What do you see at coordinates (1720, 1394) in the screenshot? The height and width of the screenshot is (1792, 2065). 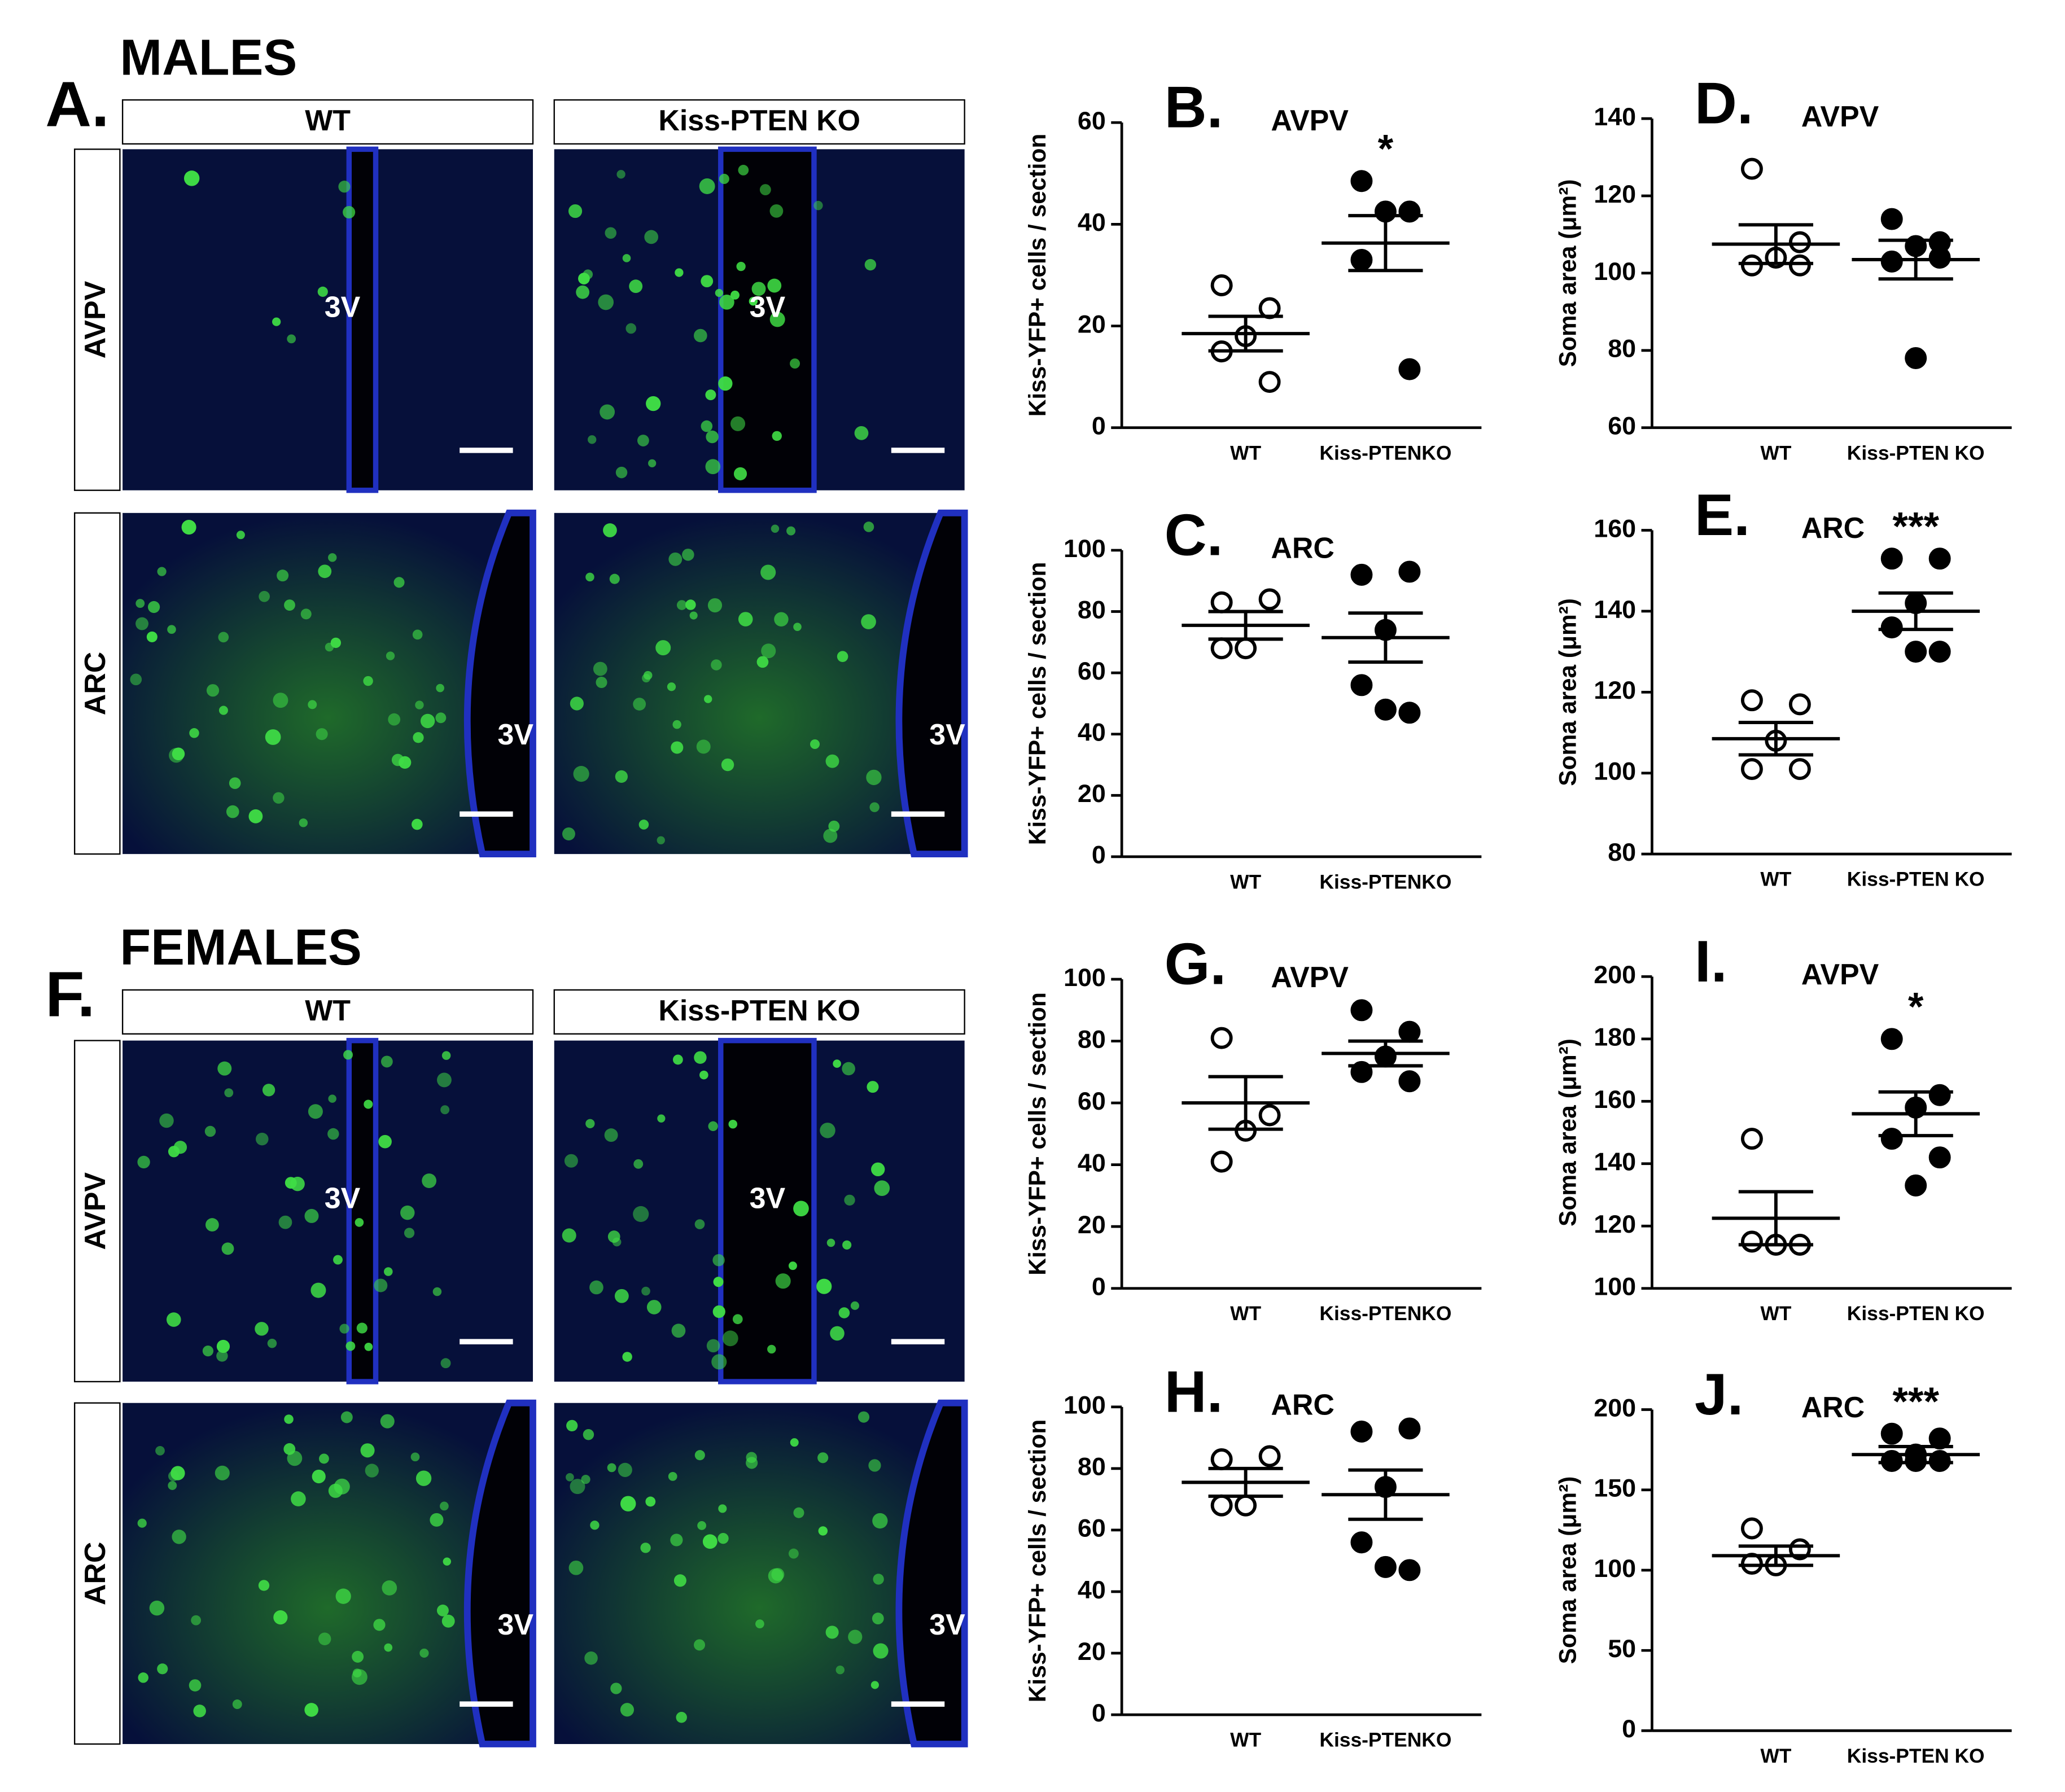 I see `panel-letter: J.` at bounding box center [1720, 1394].